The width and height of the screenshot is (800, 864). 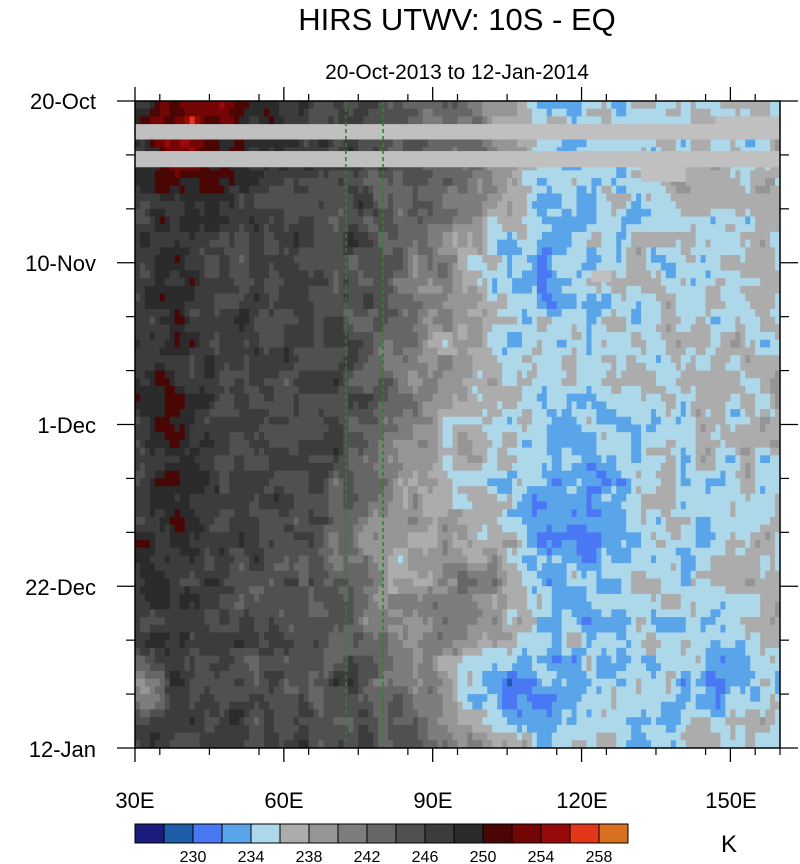 What do you see at coordinates (457, 72) in the screenshot?
I see `chart-subtitle: 20-Oct-2013 to 12-Jan-2014` at bounding box center [457, 72].